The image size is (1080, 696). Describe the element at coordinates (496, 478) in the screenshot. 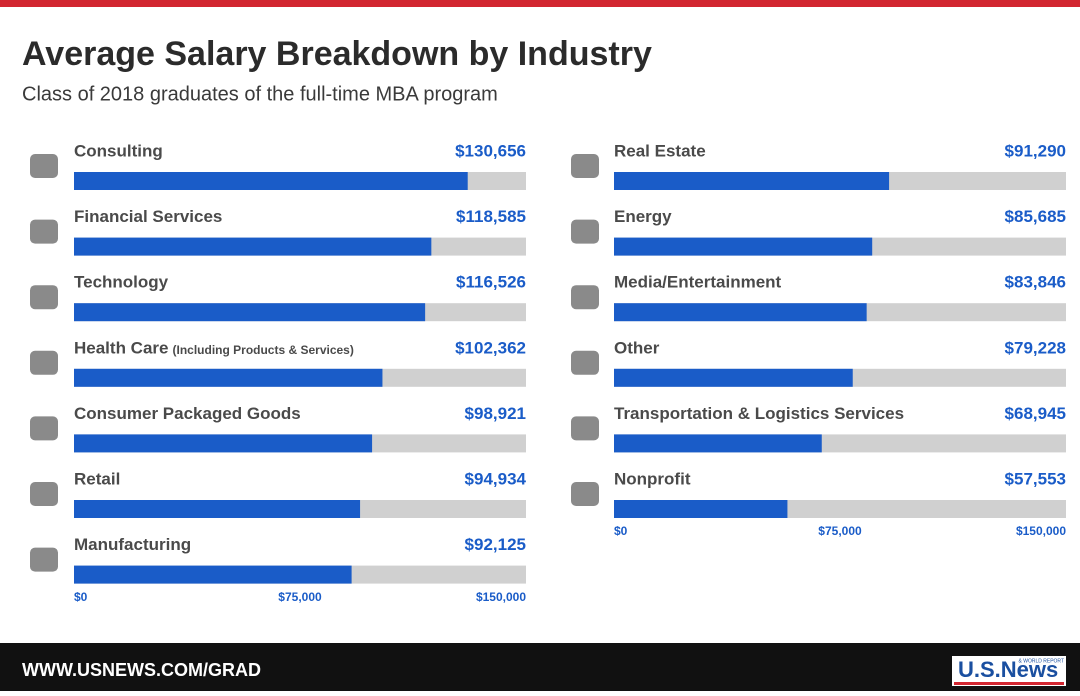

I see `value-label: $94,934` at that location.